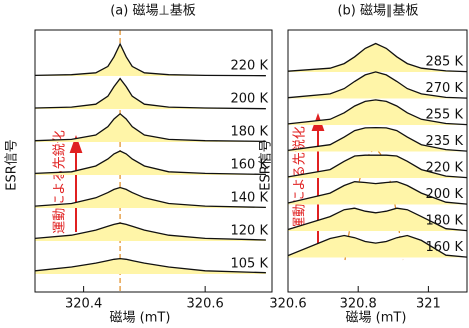 This screenshot has width=469, height=328. I want to click on series-label: 270 K, so click(445, 88).